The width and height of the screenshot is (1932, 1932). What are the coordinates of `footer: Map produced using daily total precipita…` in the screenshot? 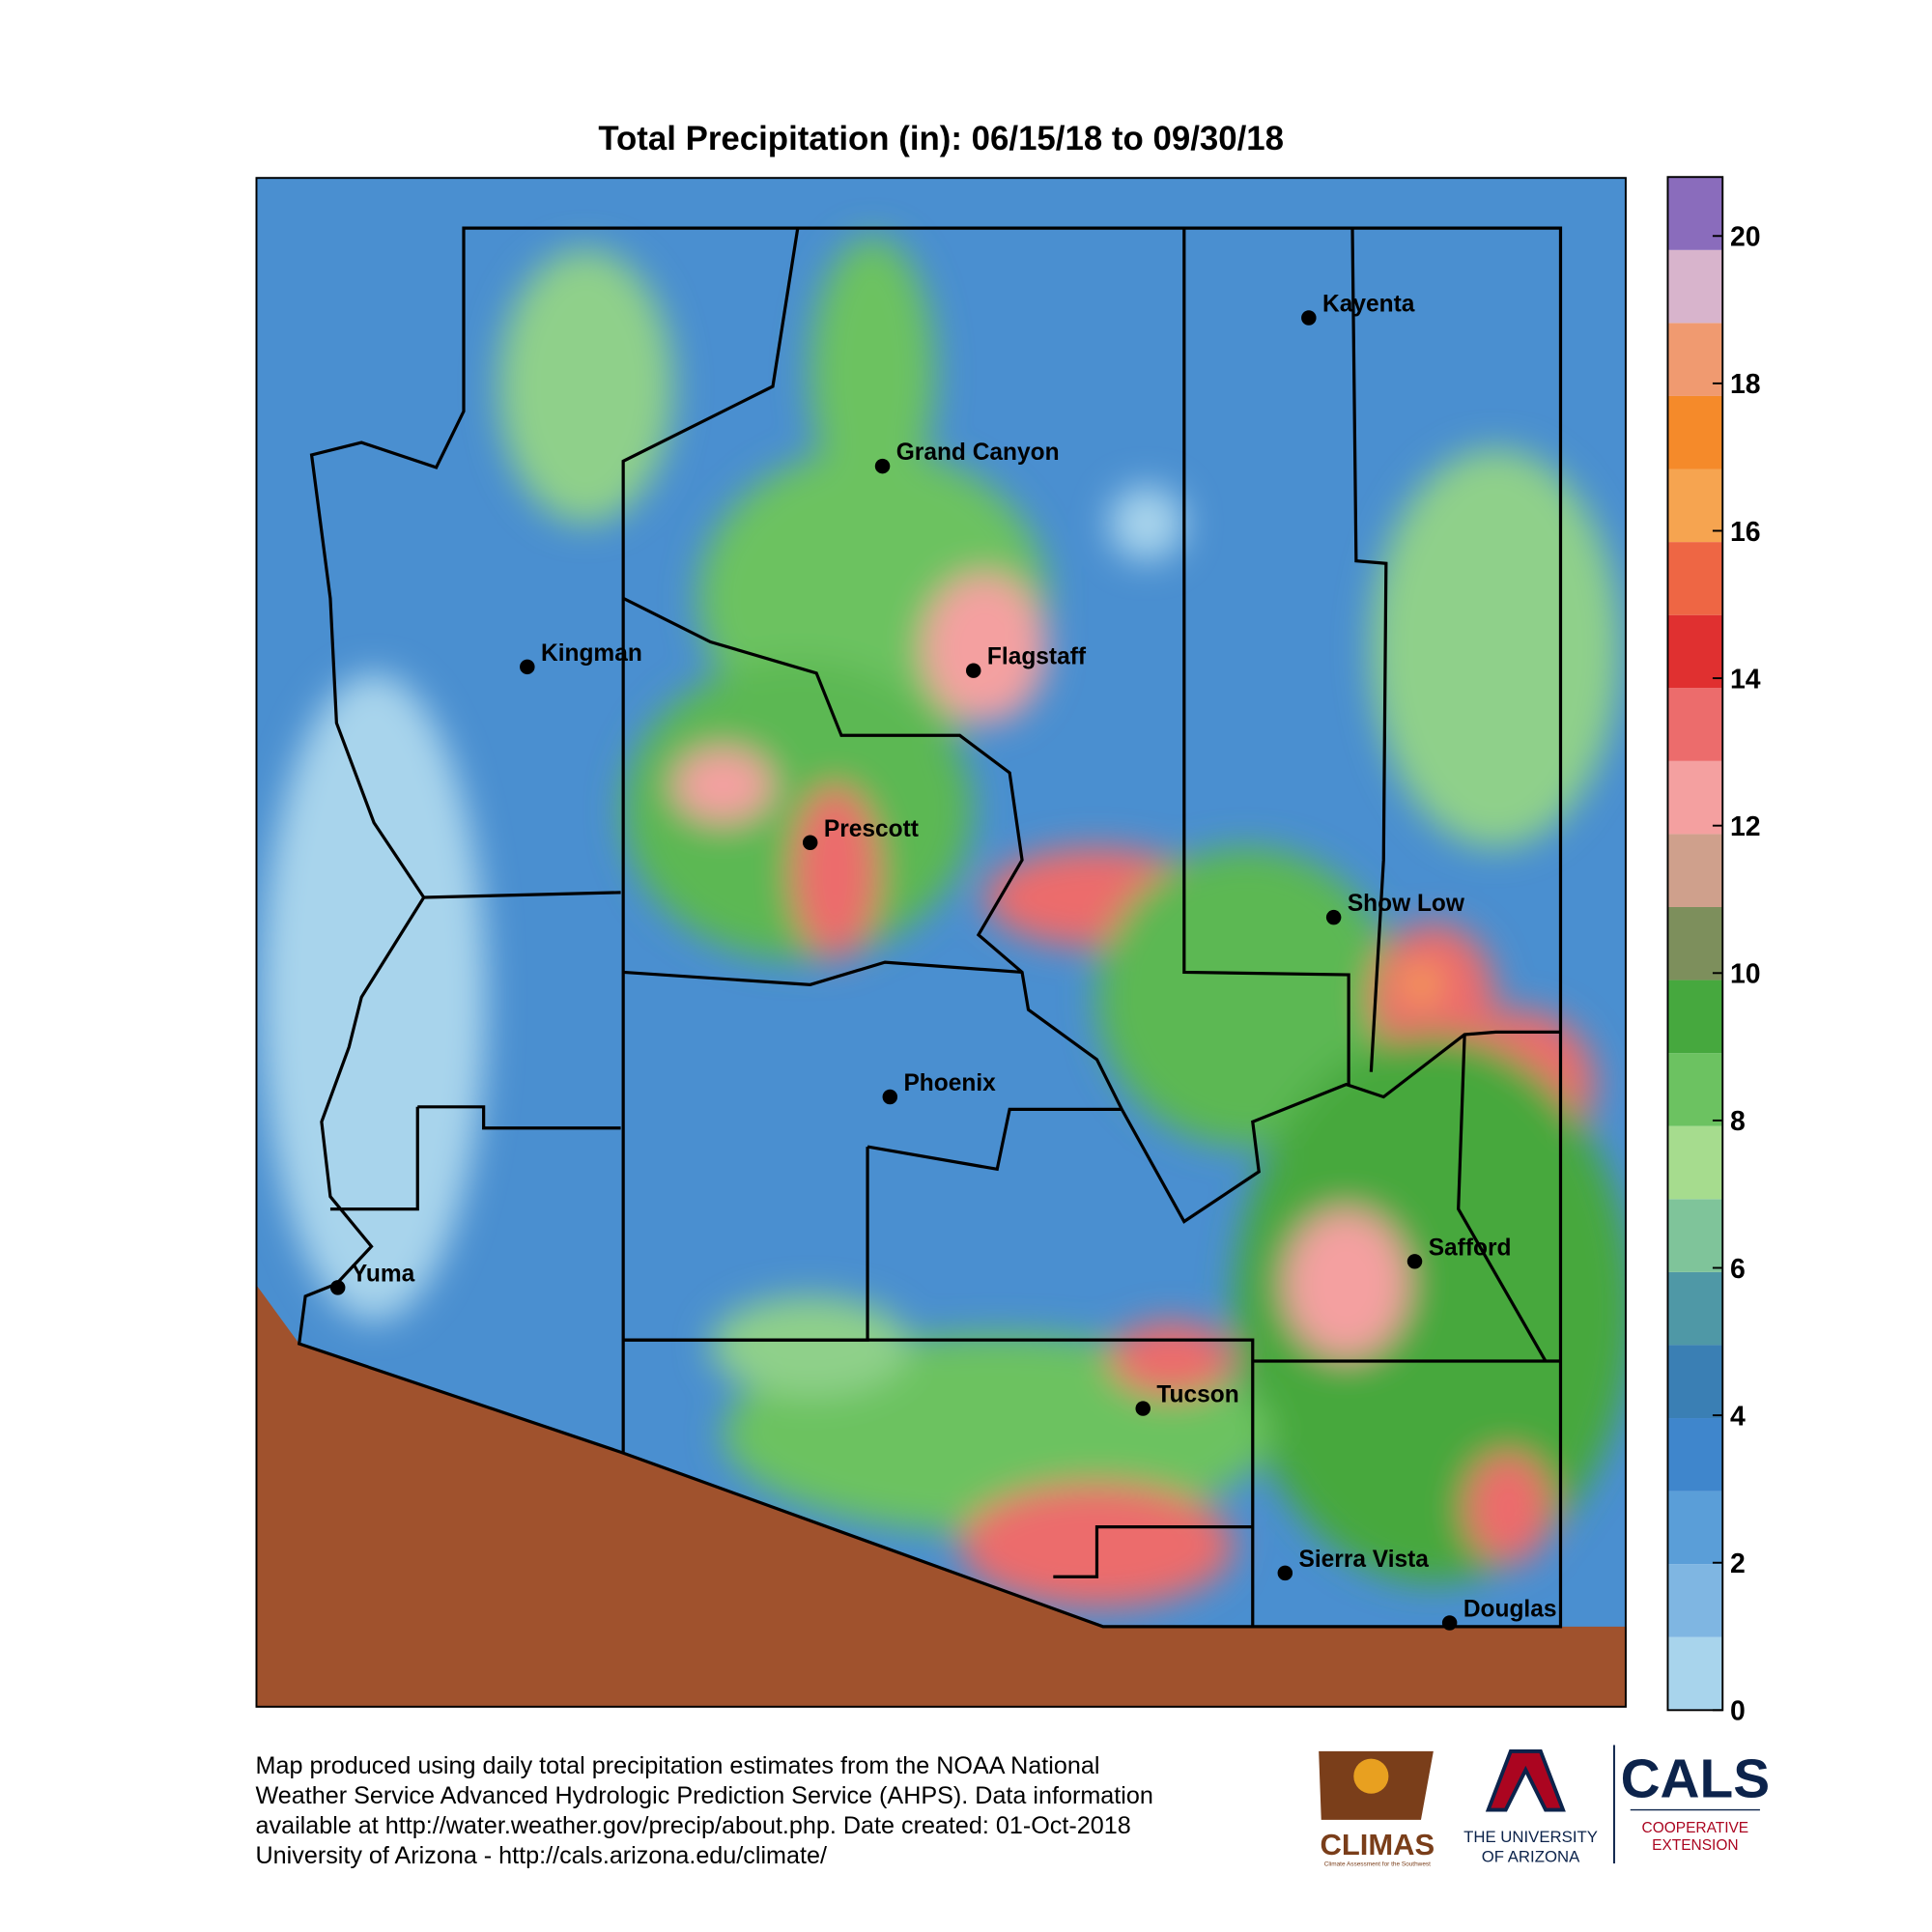 It's located at (704, 1810).